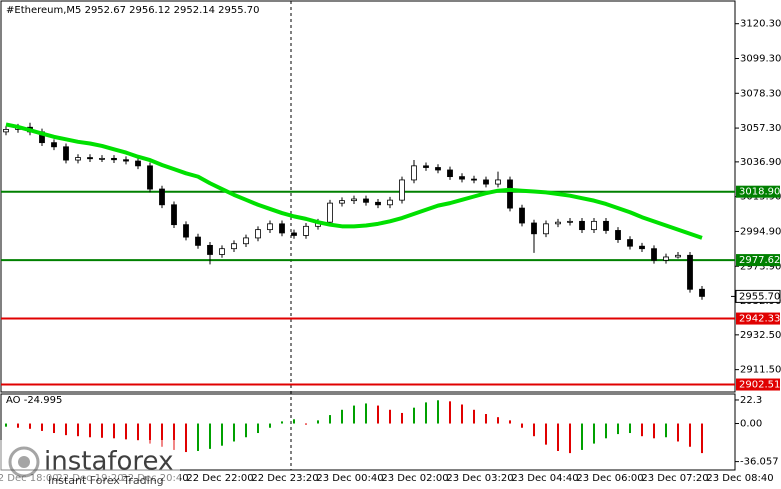  I want to click on level-label: 2902.51, so click(759, 385).